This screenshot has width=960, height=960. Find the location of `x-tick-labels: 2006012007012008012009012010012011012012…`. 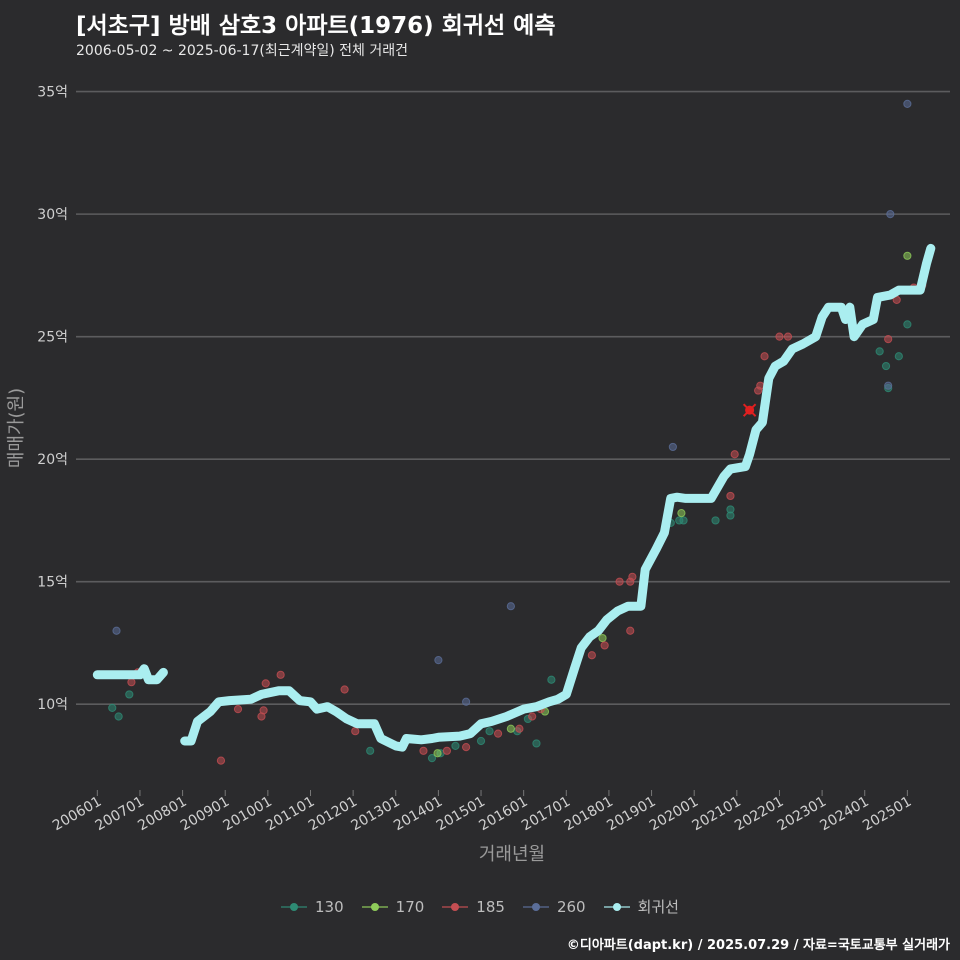

x-tick-labels: 2006012007012008012009012010012011012012… is located at coordinates (482, 812).